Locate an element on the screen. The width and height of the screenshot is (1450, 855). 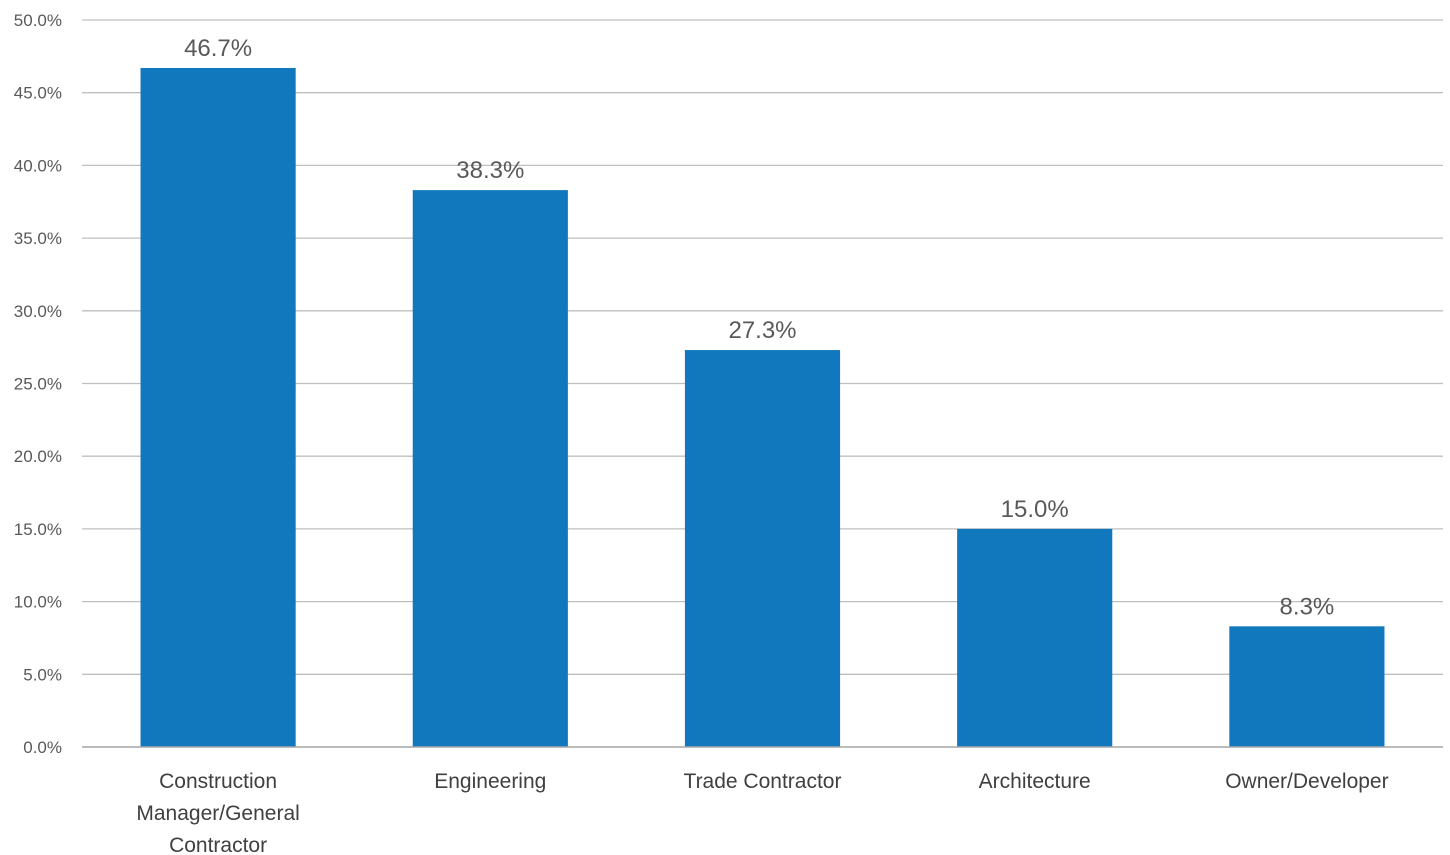
y-tick-label: 30.0% is located at coordinates (38, 311).